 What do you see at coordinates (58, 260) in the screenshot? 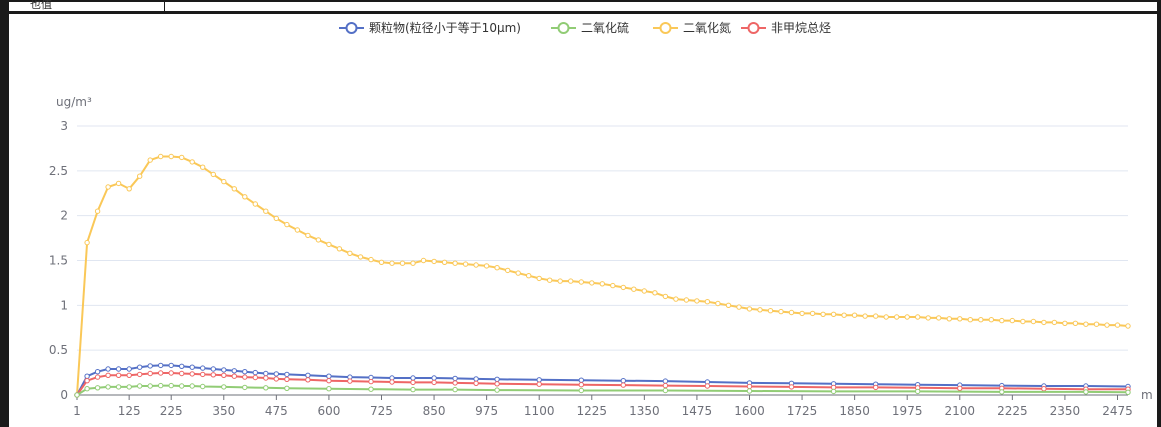
I see `y-axis: 0 0.5 1 1.5 2 2.5 3` at bounding box center [58, 260].